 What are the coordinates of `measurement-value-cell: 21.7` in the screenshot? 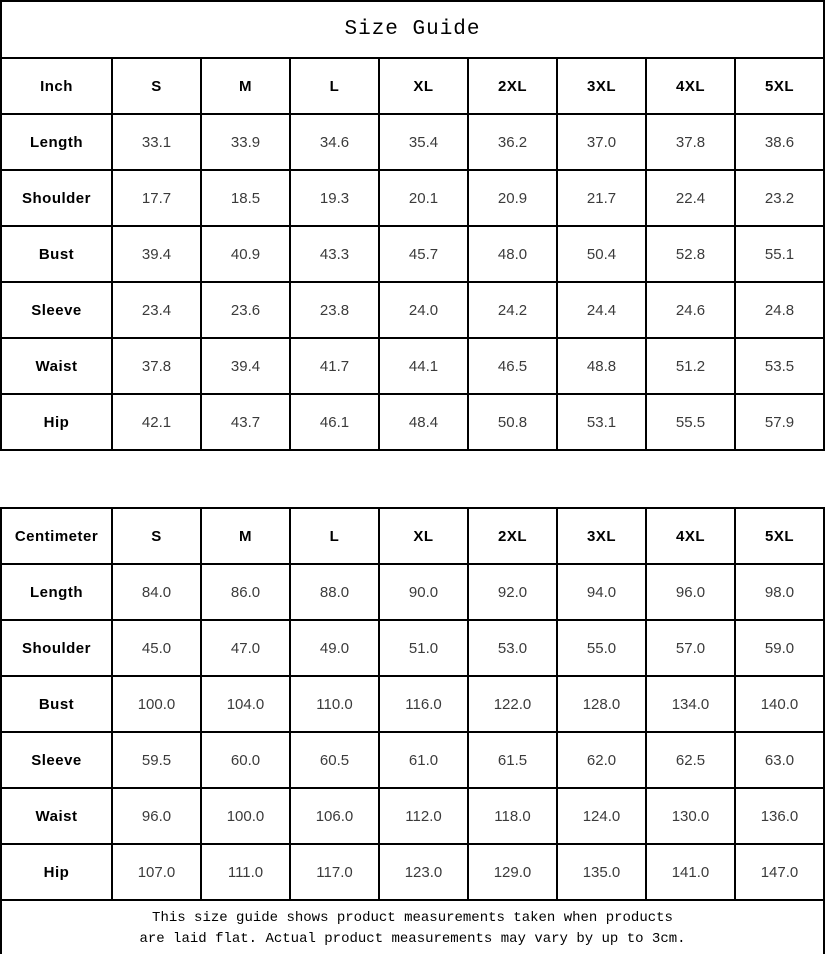 It's located at (601, 198).